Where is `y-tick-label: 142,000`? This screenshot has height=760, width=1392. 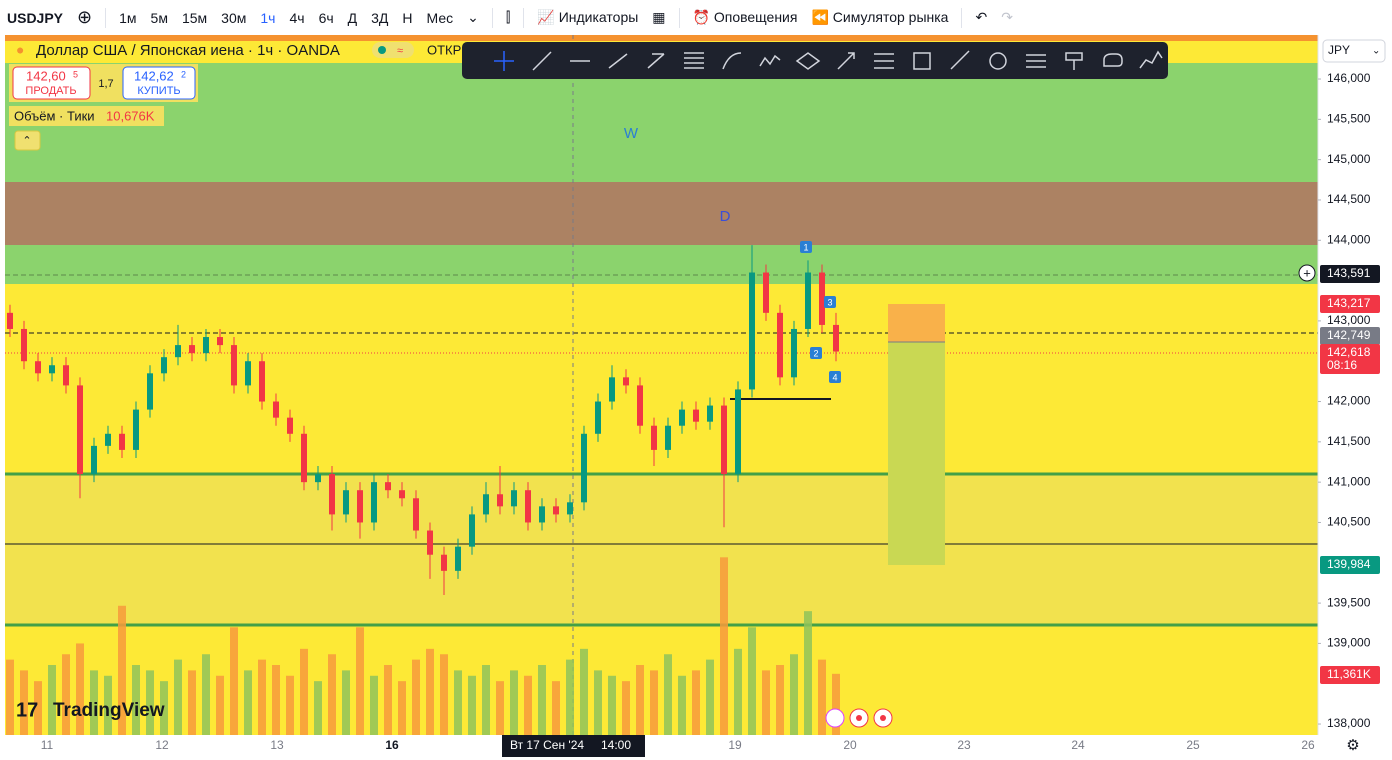
y-tick-label: 142,000 is located at coordinates (1349, 401).